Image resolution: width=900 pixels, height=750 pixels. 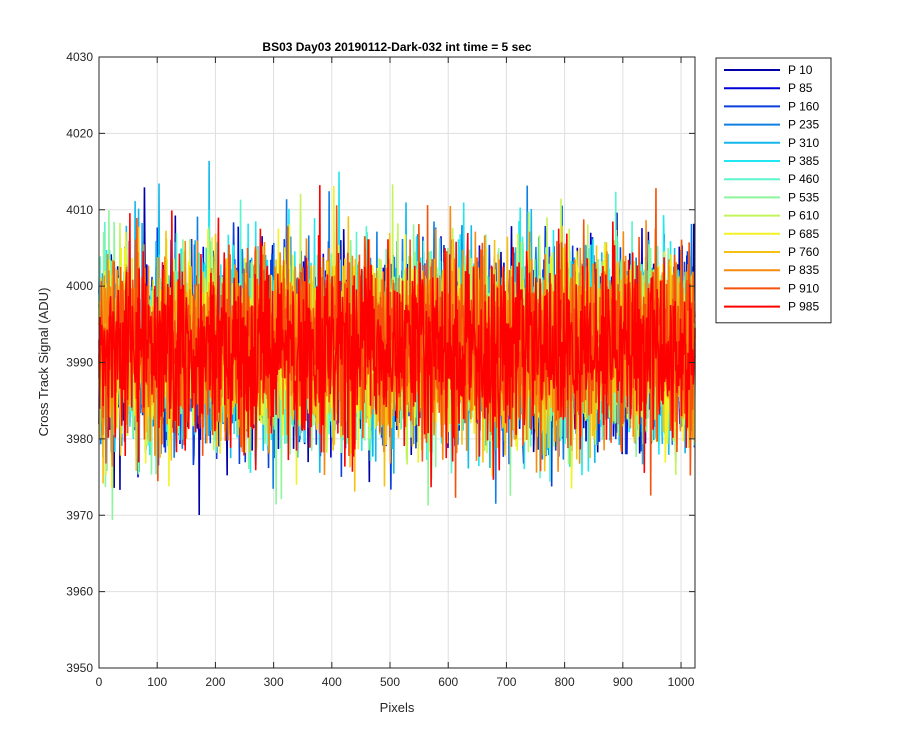 What do you see at coordinates (79, 133) in the screenshot?
I see `y-tick-label: 4020` at bounding box center [79, 133].